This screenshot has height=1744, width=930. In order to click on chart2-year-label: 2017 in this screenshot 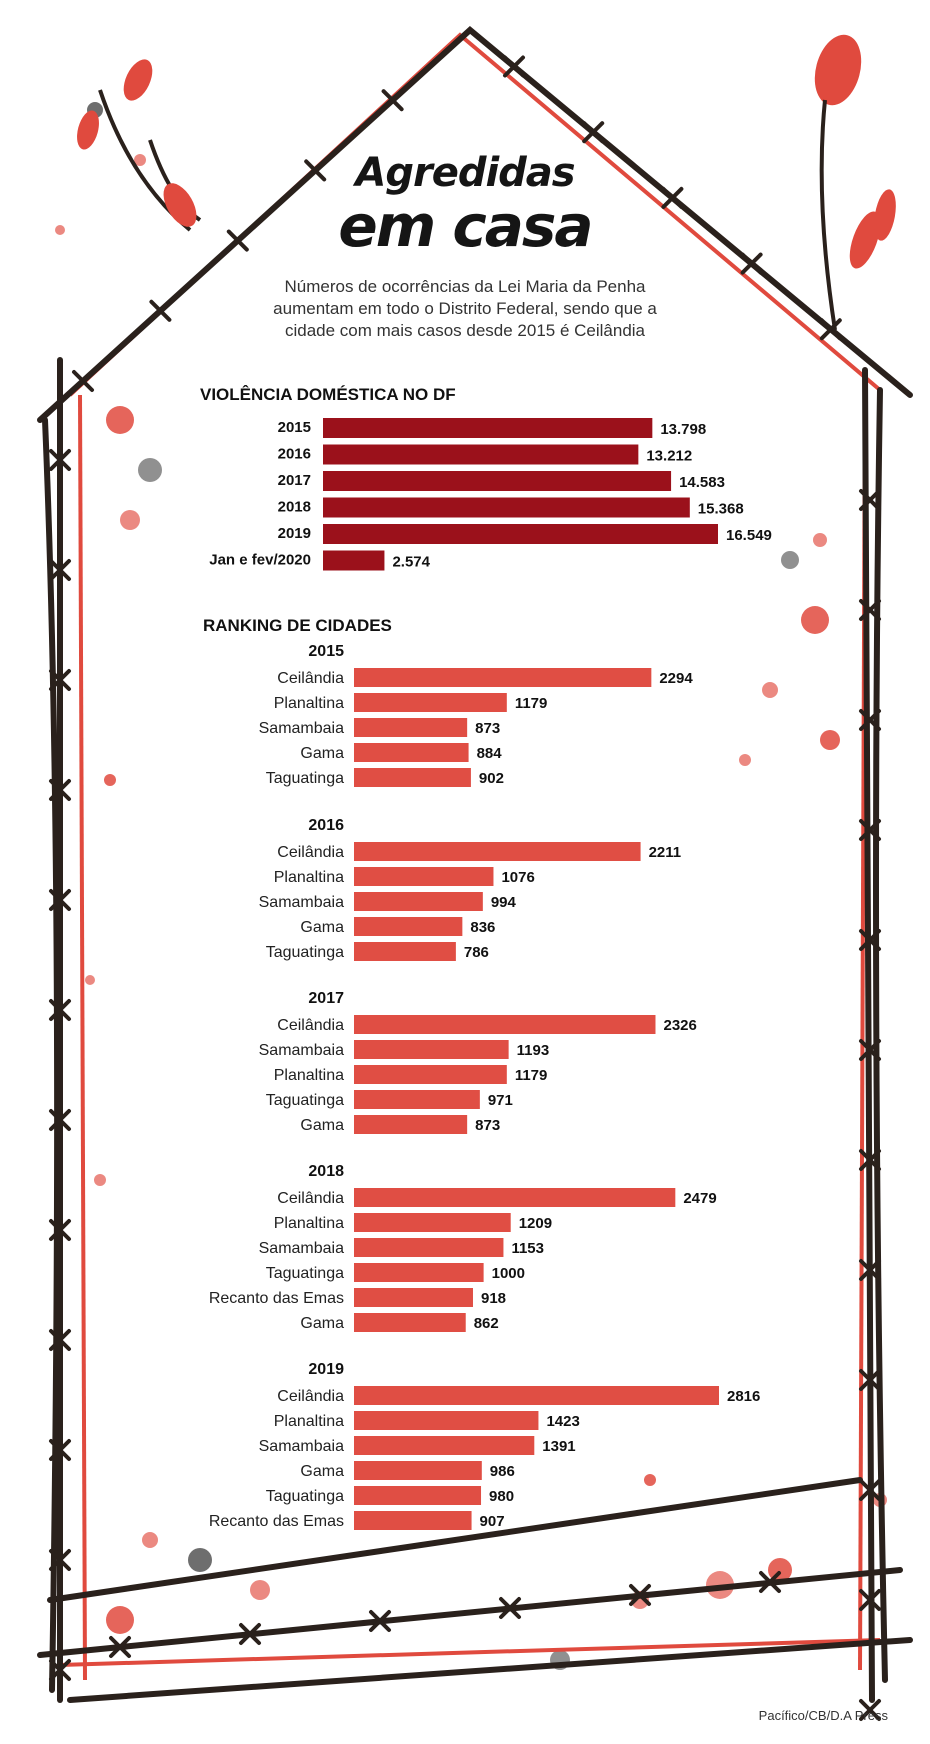, I will do `click(326, 998)`.